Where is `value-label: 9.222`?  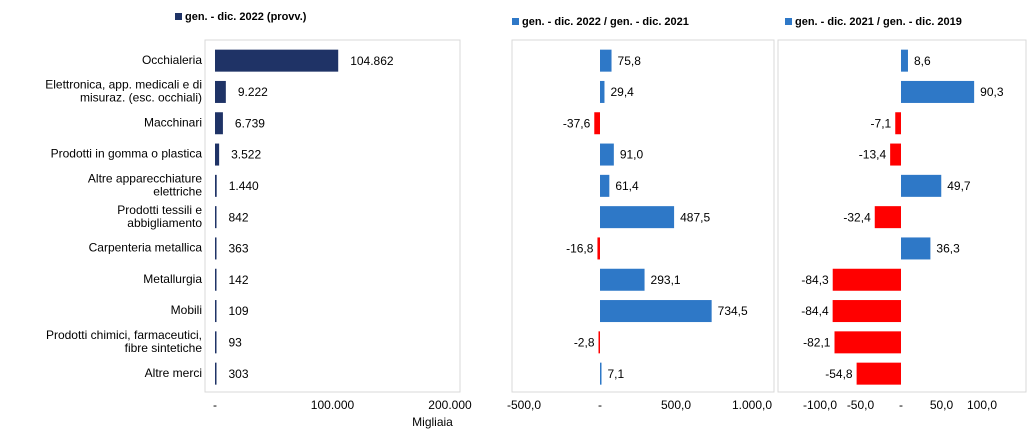 value-label: 9.222 is located at coordinates (253, 92).